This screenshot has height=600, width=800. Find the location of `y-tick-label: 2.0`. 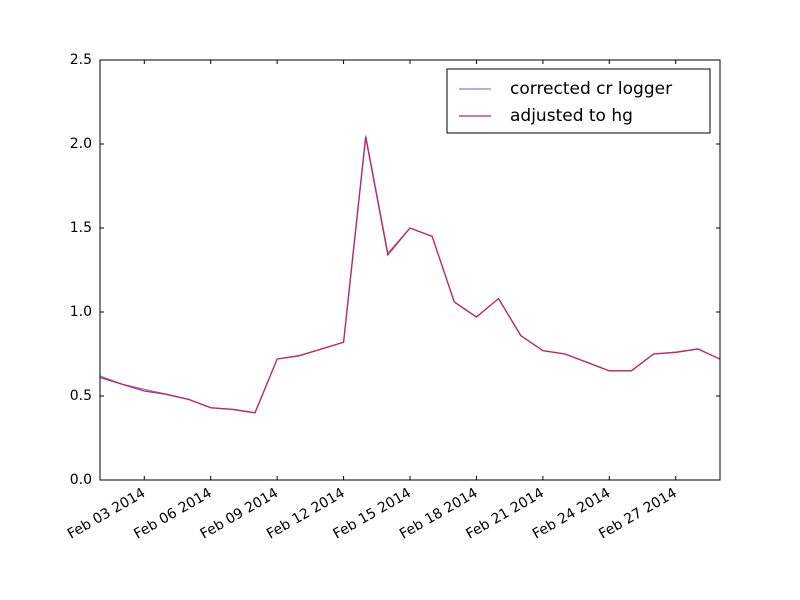

y-tick-label: 2.0 is located at coordinates (81, 144).